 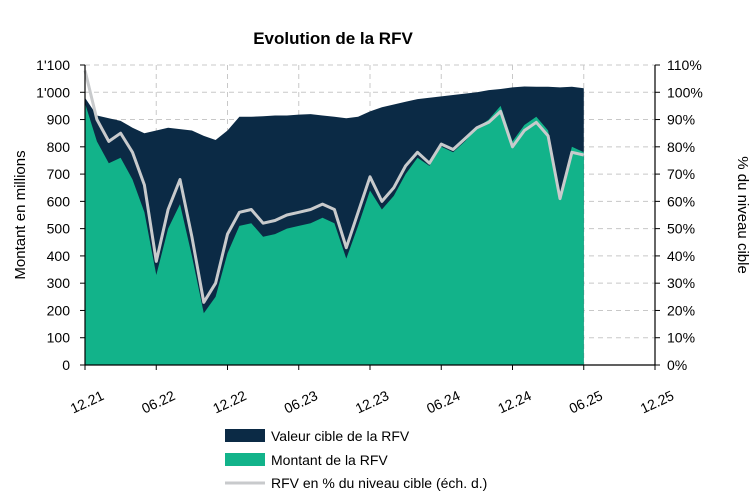 I want to click on x-tick-label: 12.22, so click(x=229, y=401).